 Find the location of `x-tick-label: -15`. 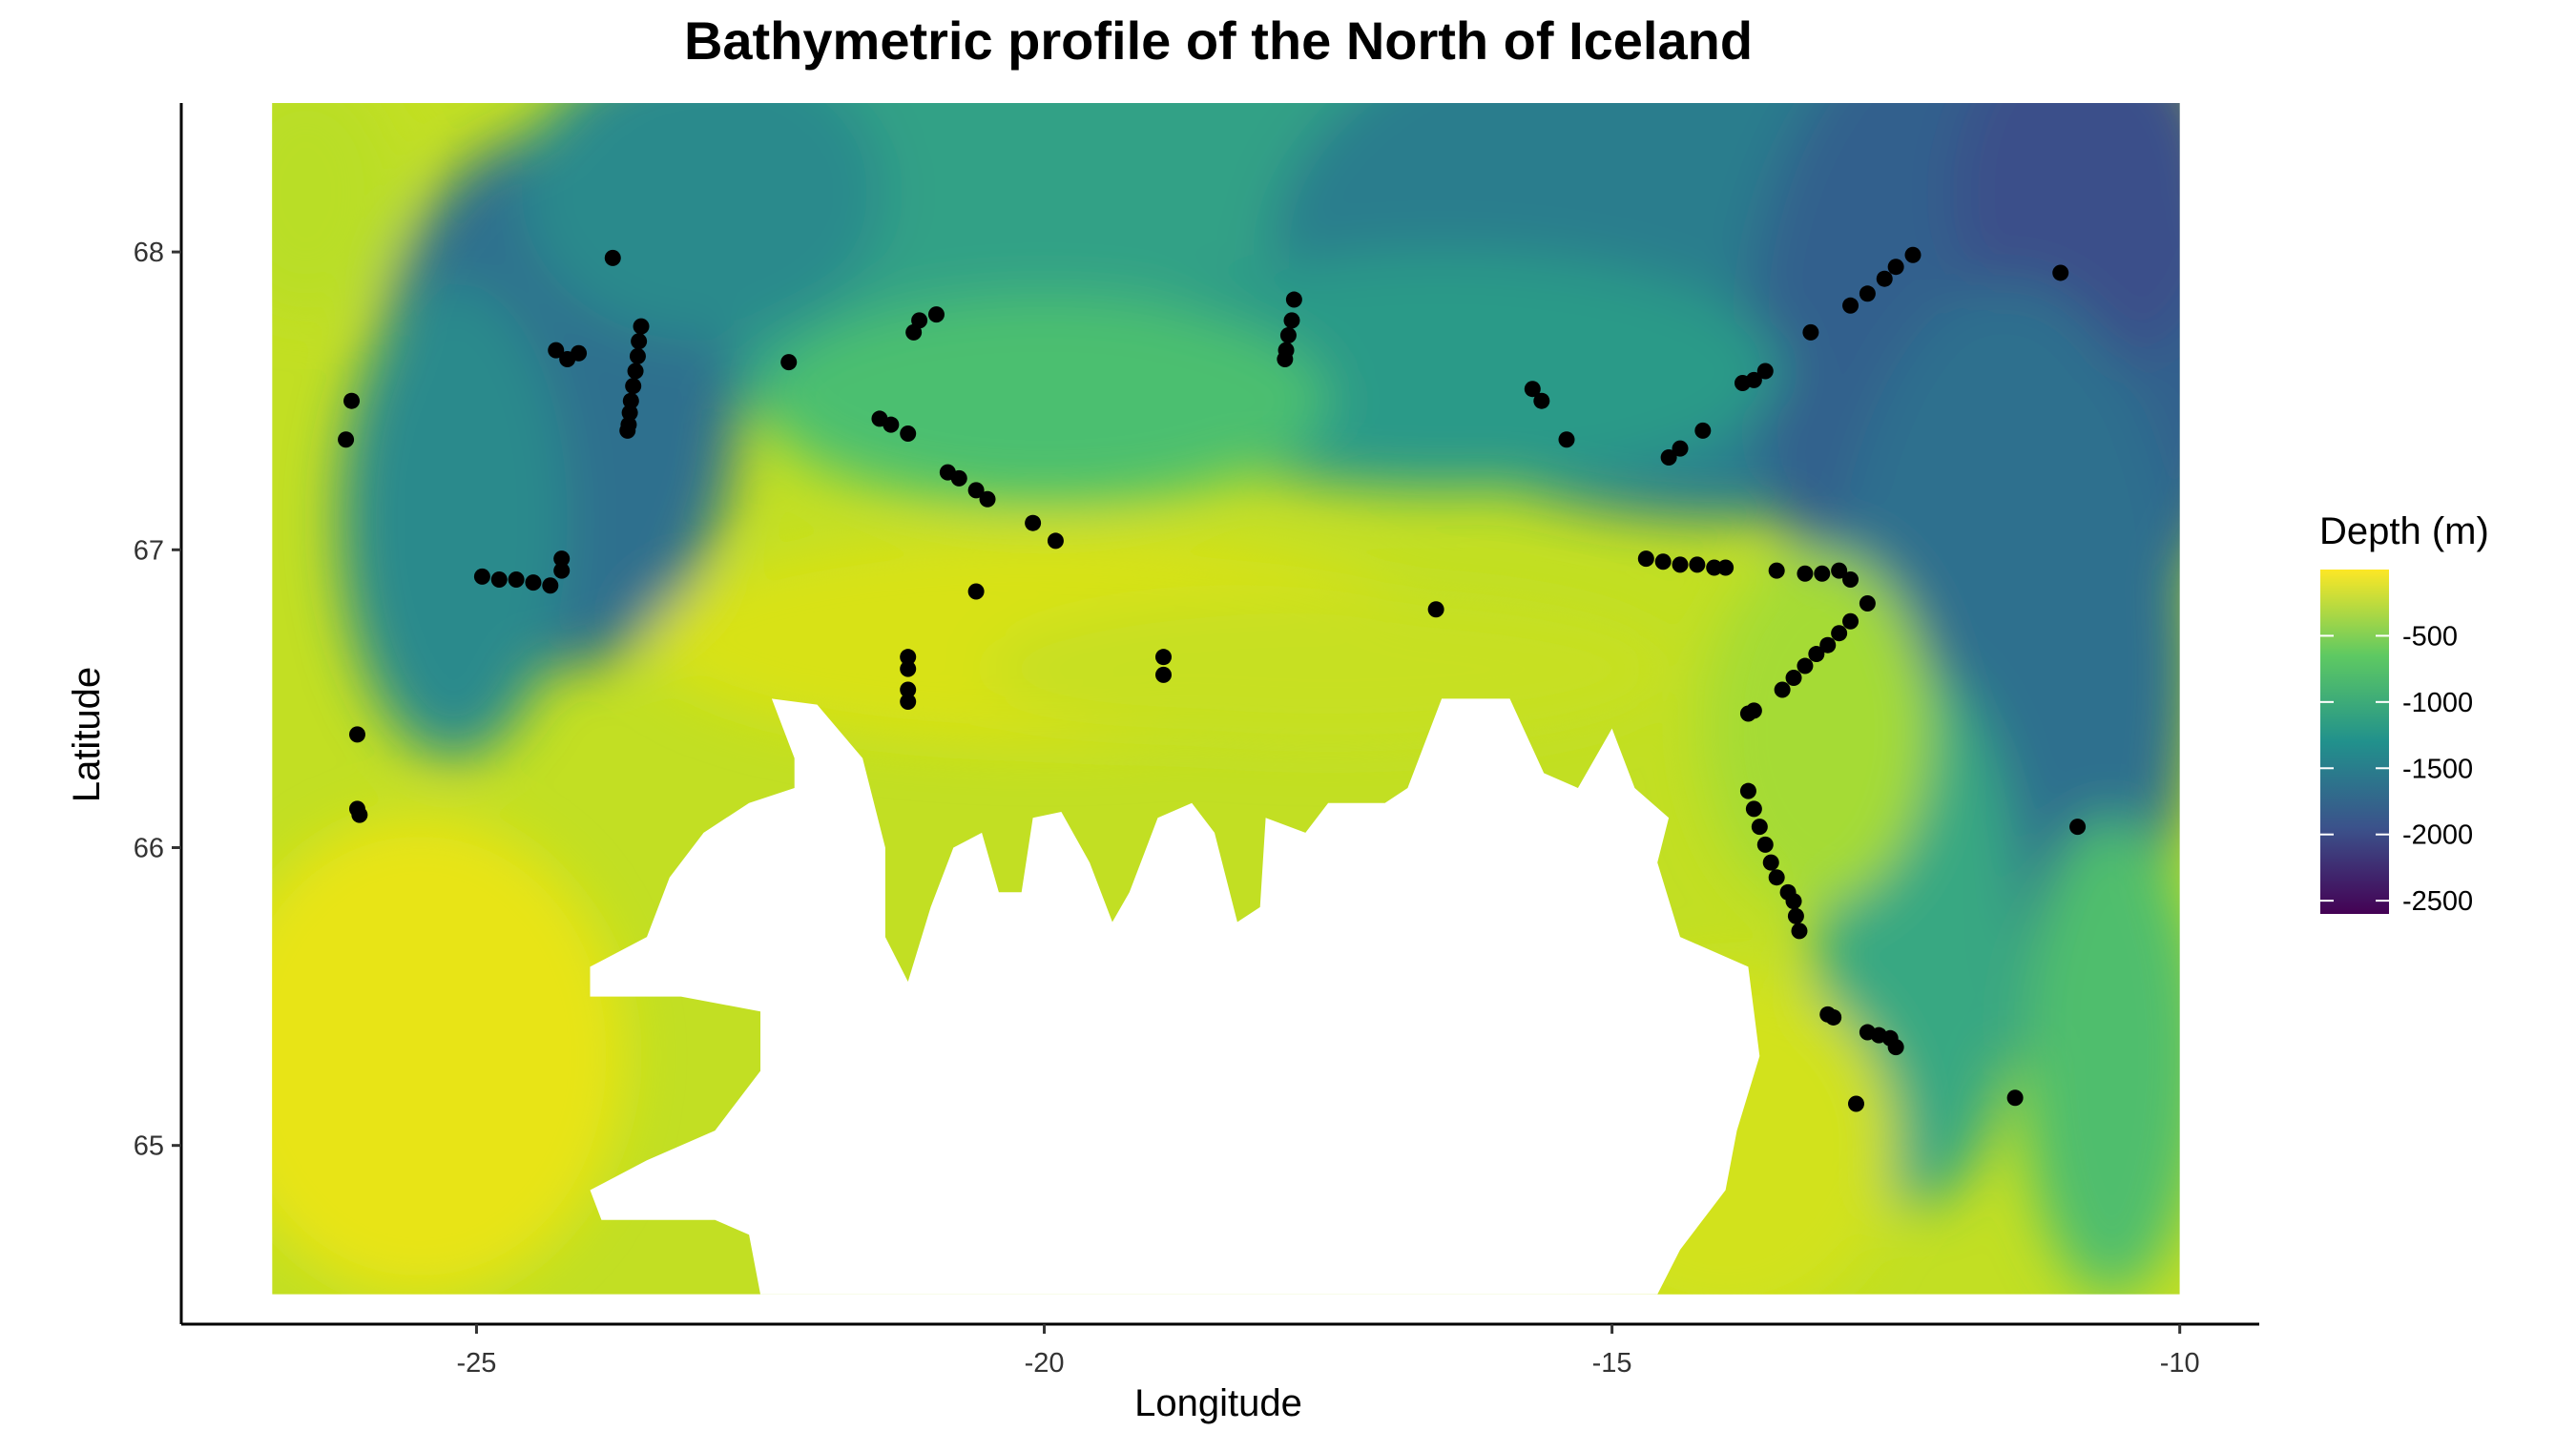

x-tick-label: -15 is located at coordinates (1612, 1364).